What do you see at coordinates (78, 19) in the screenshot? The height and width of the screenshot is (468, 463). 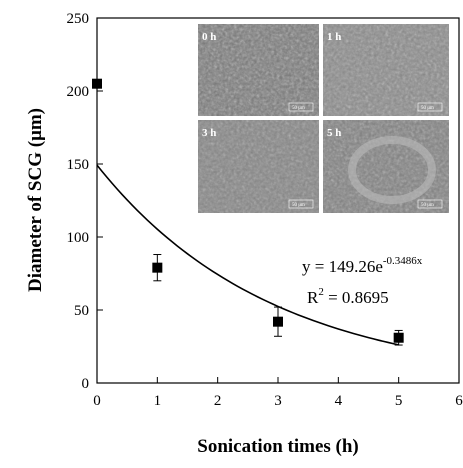 I see `y-tick-label: 250` at bounding box center [78, 19].